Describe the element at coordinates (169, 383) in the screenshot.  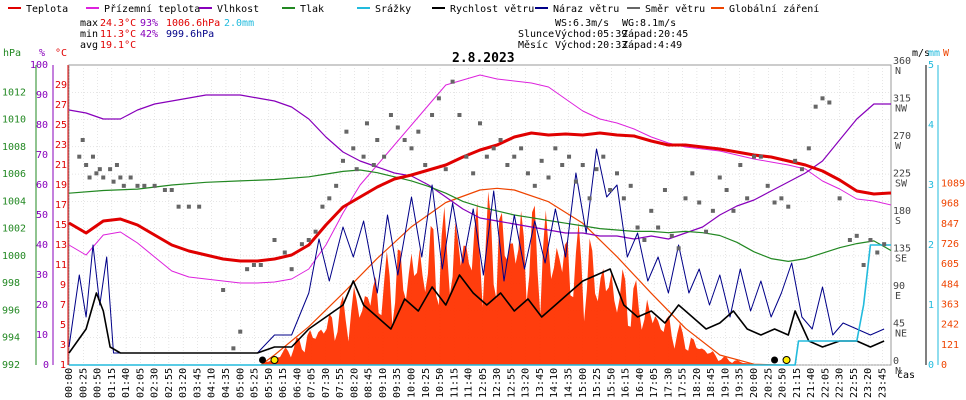
I see `x-tick-label-7: 02:55` at that location.